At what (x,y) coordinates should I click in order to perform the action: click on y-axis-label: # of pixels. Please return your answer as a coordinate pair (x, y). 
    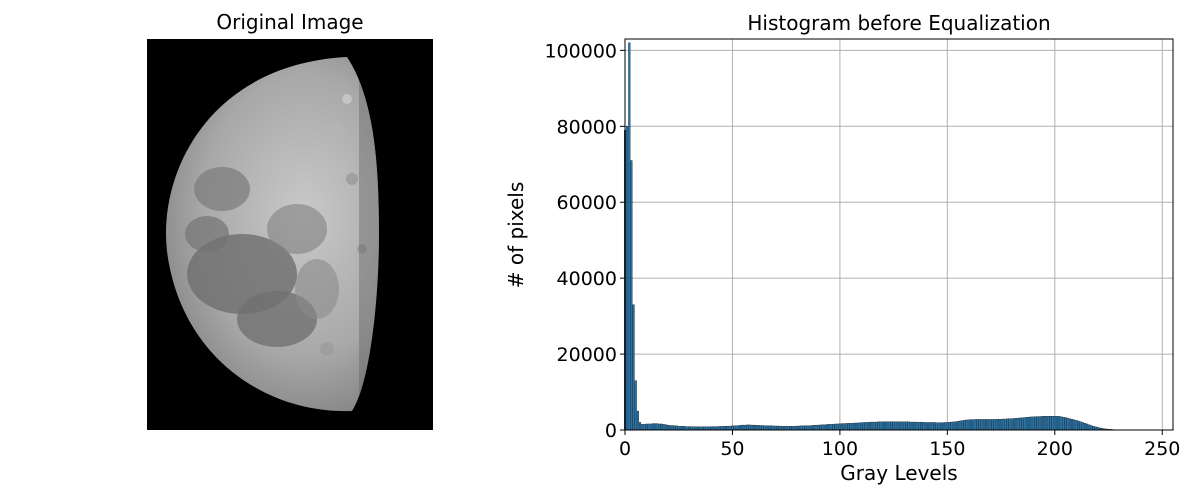
    Looking at the image, I should click on (516, 235).